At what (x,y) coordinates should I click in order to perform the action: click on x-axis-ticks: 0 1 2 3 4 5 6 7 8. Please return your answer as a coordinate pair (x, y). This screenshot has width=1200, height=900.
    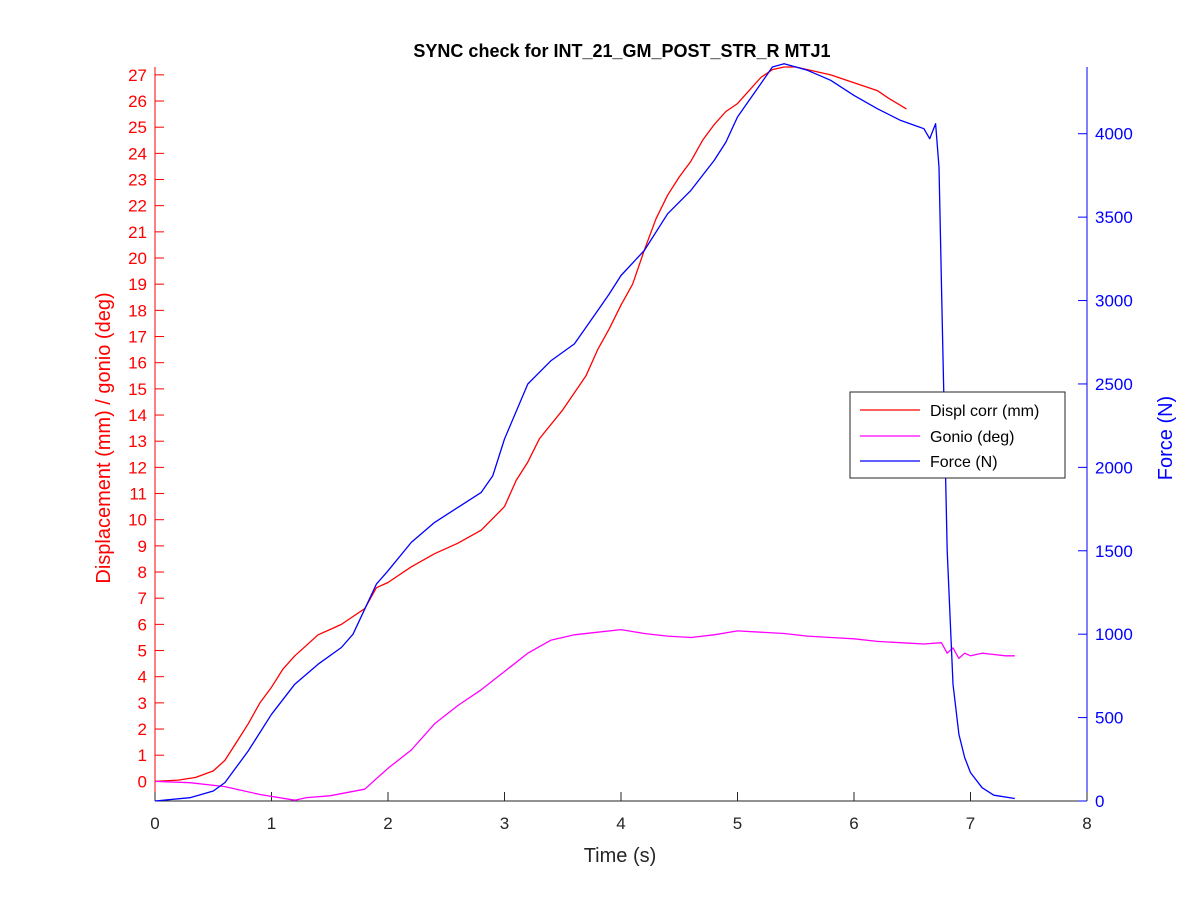
    Looking at the image, I should click on (621, 812).